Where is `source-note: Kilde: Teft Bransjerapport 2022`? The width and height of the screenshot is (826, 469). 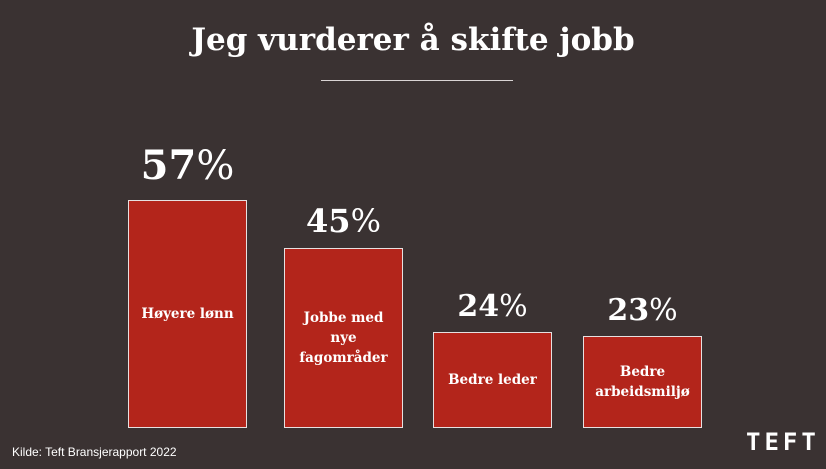
source-note: Kilde: Teft Bransjerapport 2022 is located at coordinates (94, 452).